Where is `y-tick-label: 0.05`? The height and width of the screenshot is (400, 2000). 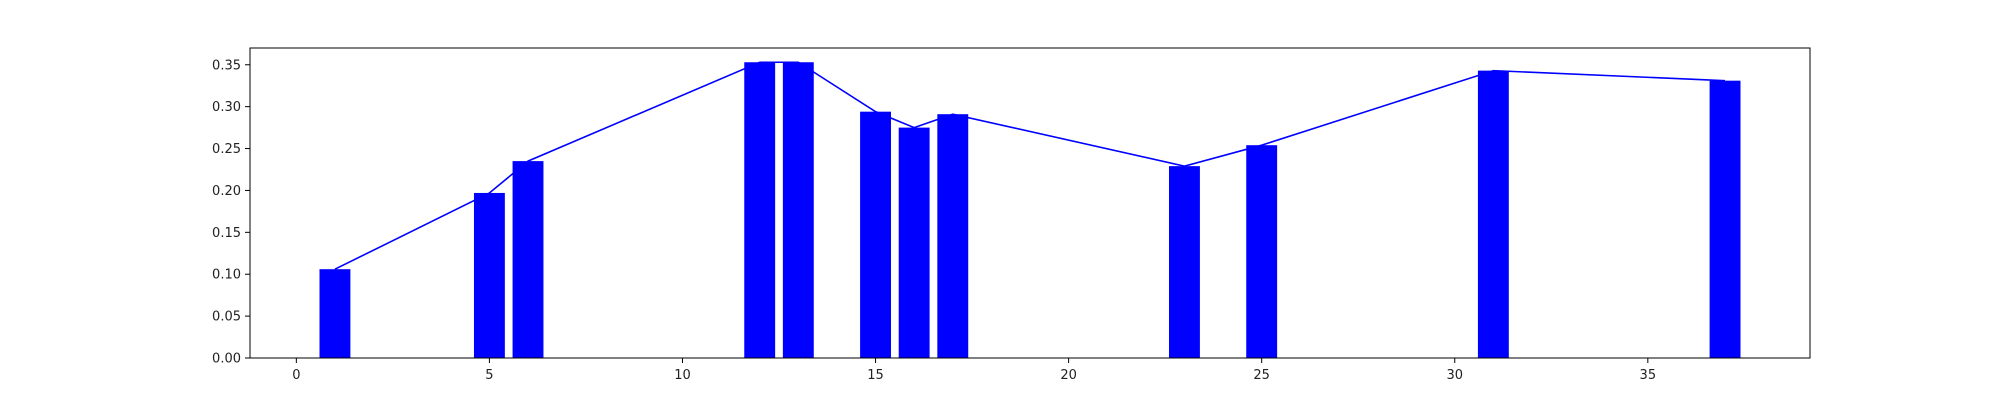 y-tick-label: 0.05 is located at coordinates (226, 317).